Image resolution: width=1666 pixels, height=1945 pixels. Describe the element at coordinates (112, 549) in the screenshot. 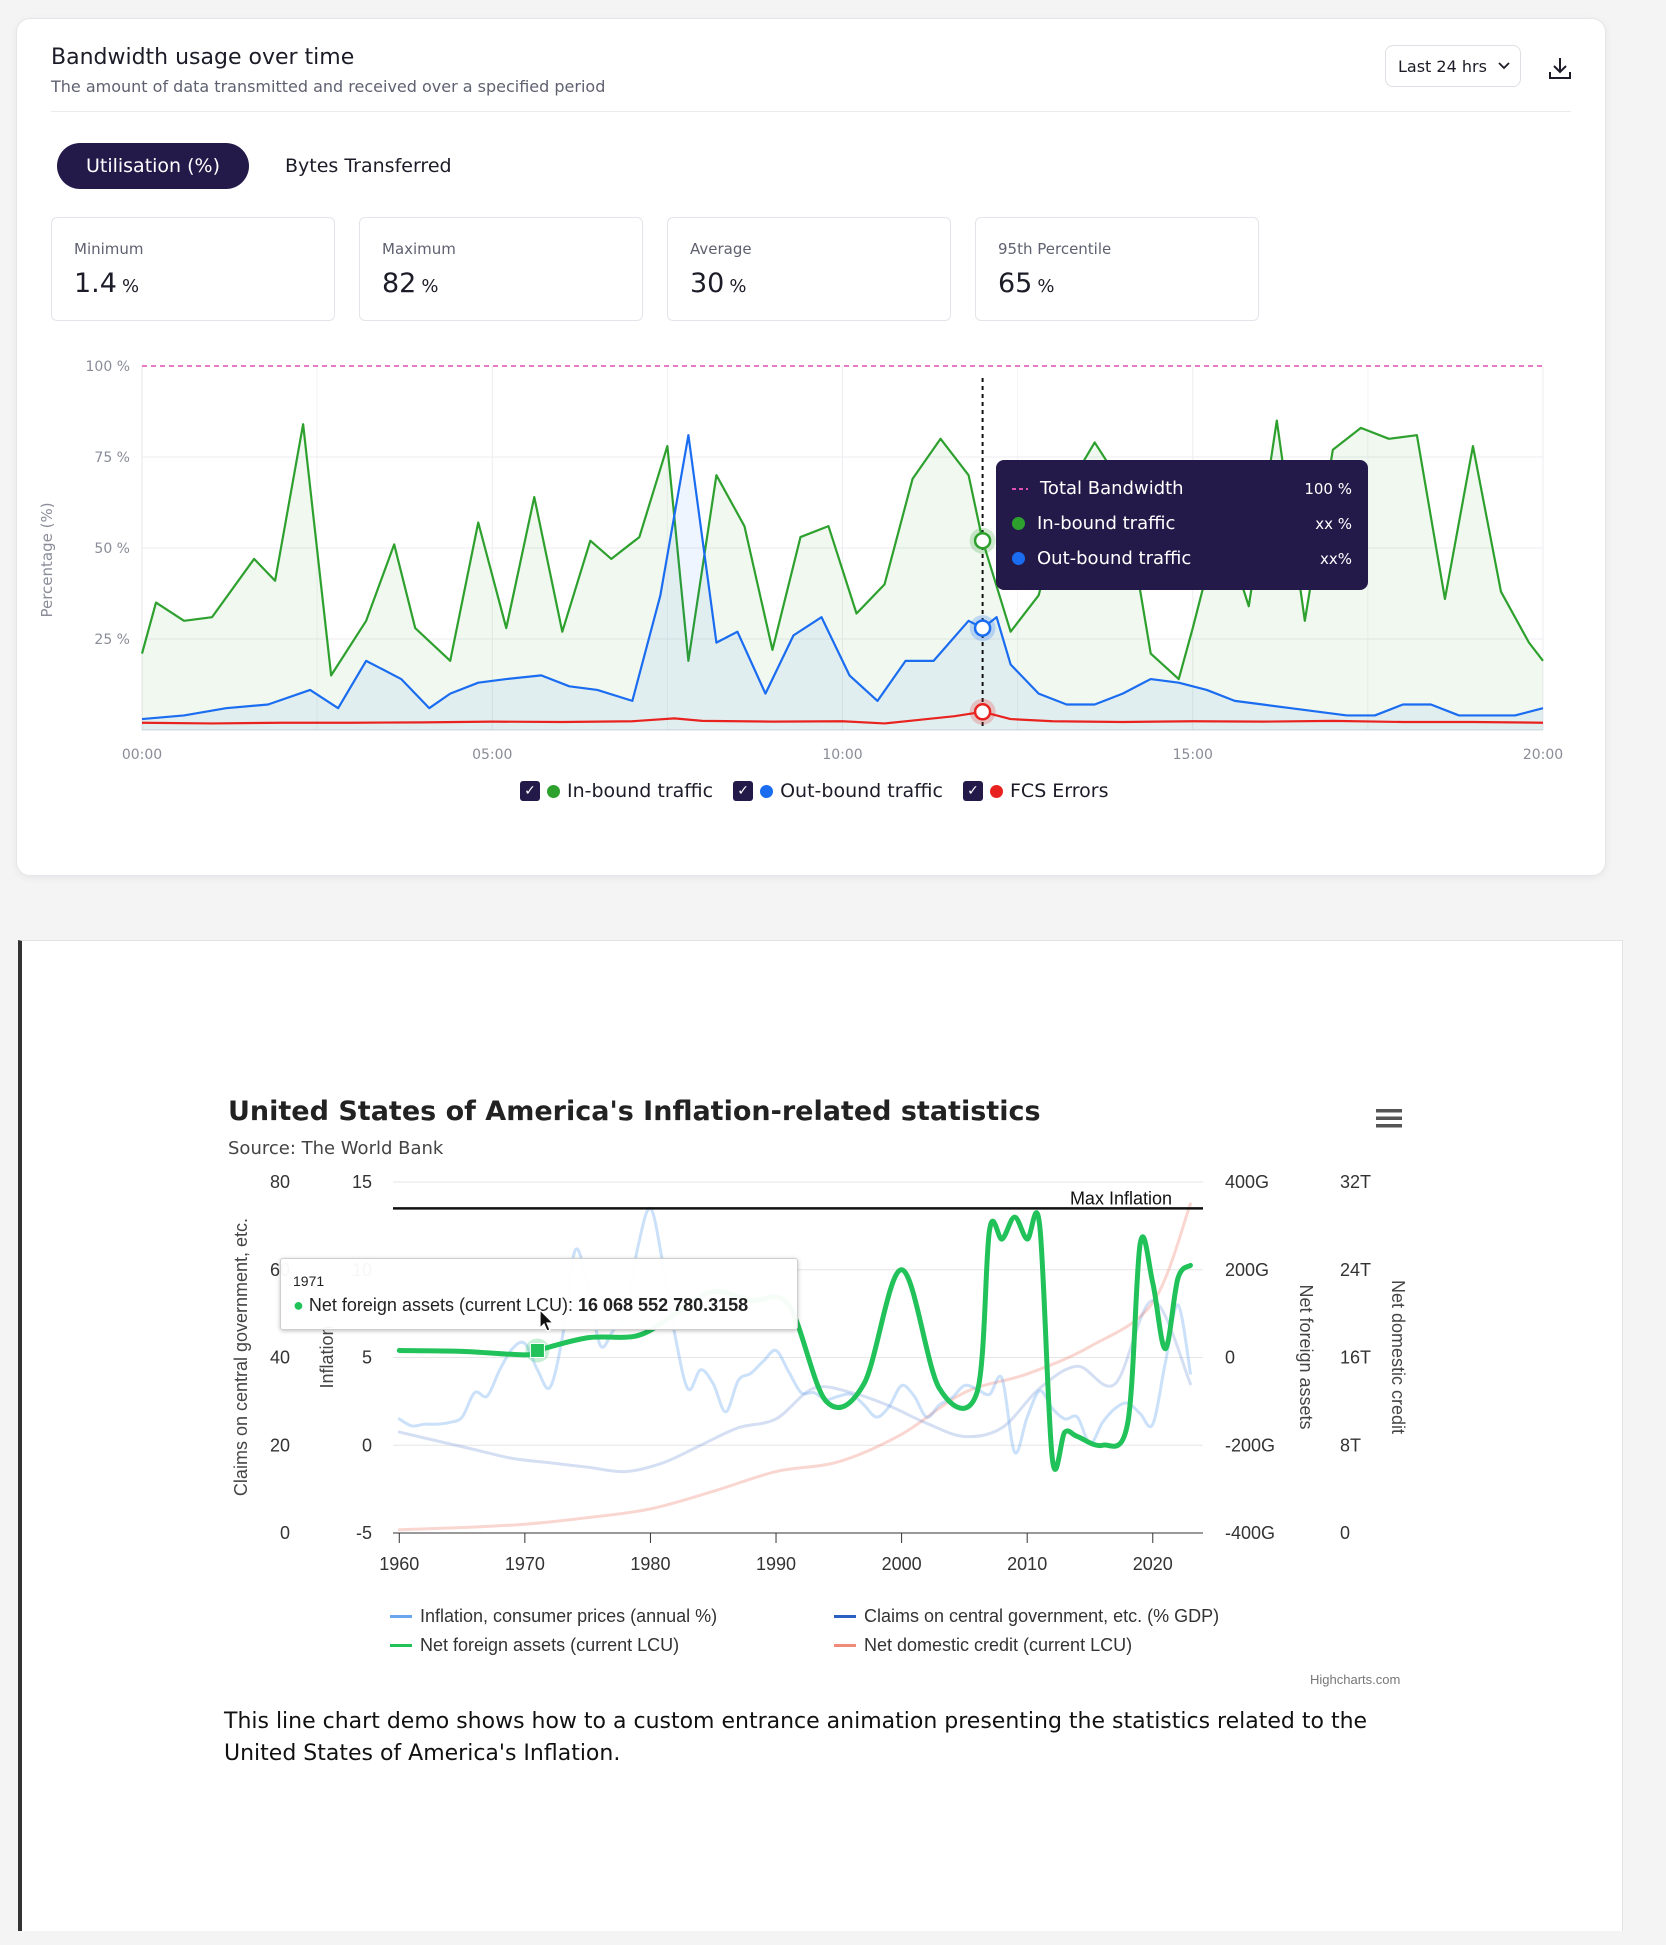

I see `y-tick-label: 50 %` at that location.